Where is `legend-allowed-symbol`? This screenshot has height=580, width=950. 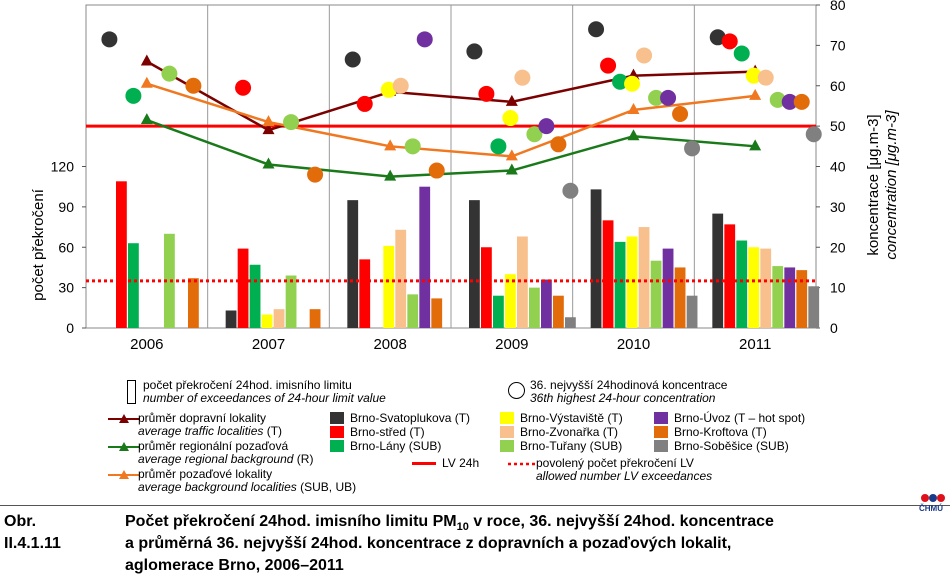 legend-allowed-symbol is located at coordinates (522, 464).